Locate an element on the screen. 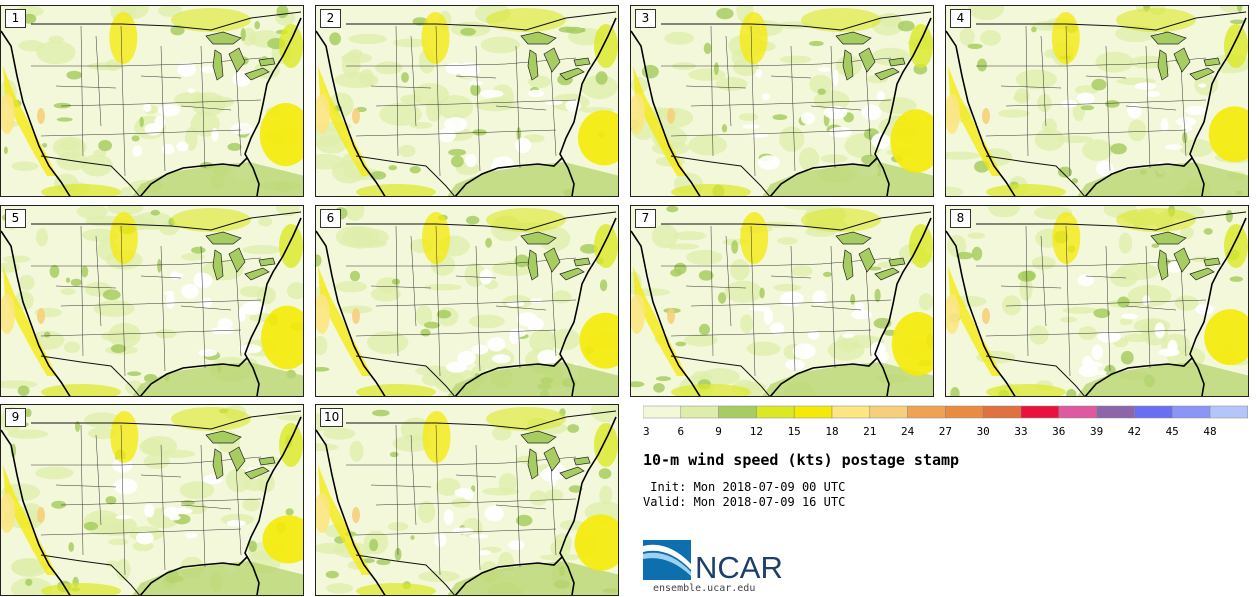 This screenshot has width=1260, height=597. ensemble-member-panel: 8 is located at coordinates (1097, 301).